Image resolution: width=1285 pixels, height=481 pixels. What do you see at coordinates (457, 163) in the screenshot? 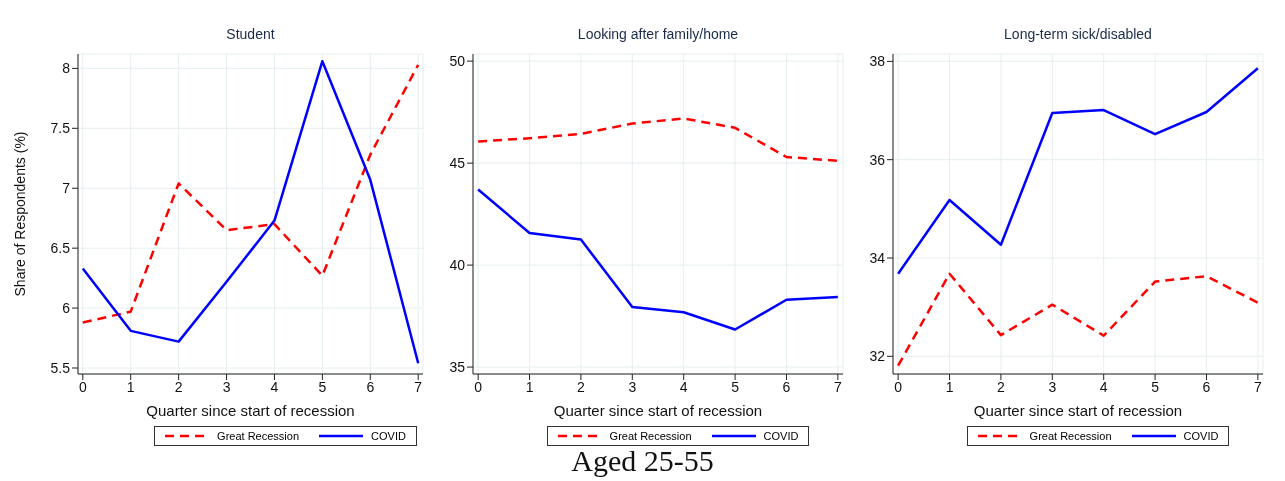
I see `y-tick-label: 45` at bounding box center [457, 163].